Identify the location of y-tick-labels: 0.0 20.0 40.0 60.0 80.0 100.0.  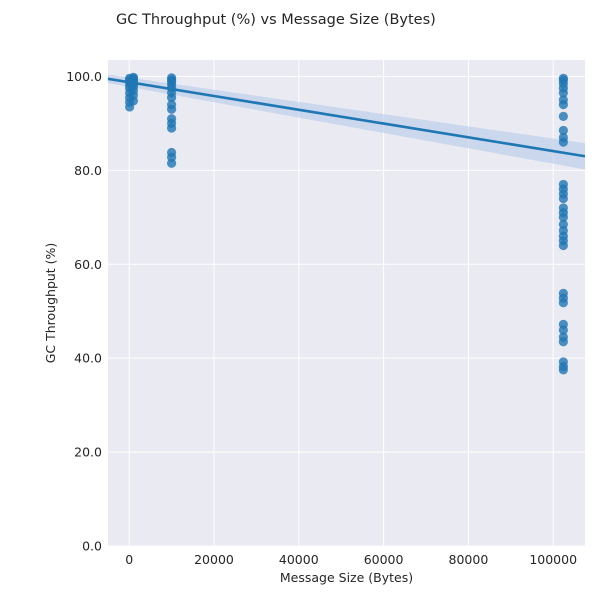
(84, 311).